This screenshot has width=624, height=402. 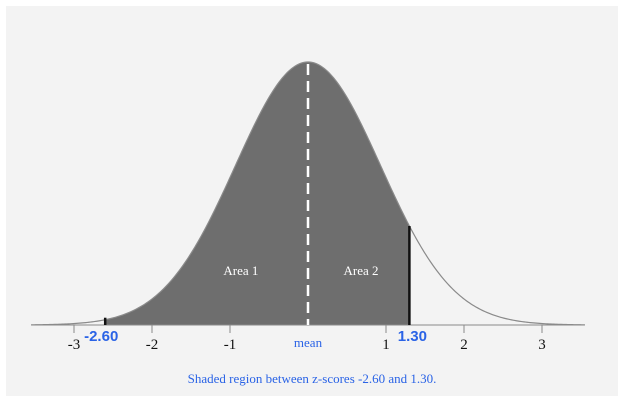 I want to click on left-z-score-label: -2.60, so click(x=101, y=336).